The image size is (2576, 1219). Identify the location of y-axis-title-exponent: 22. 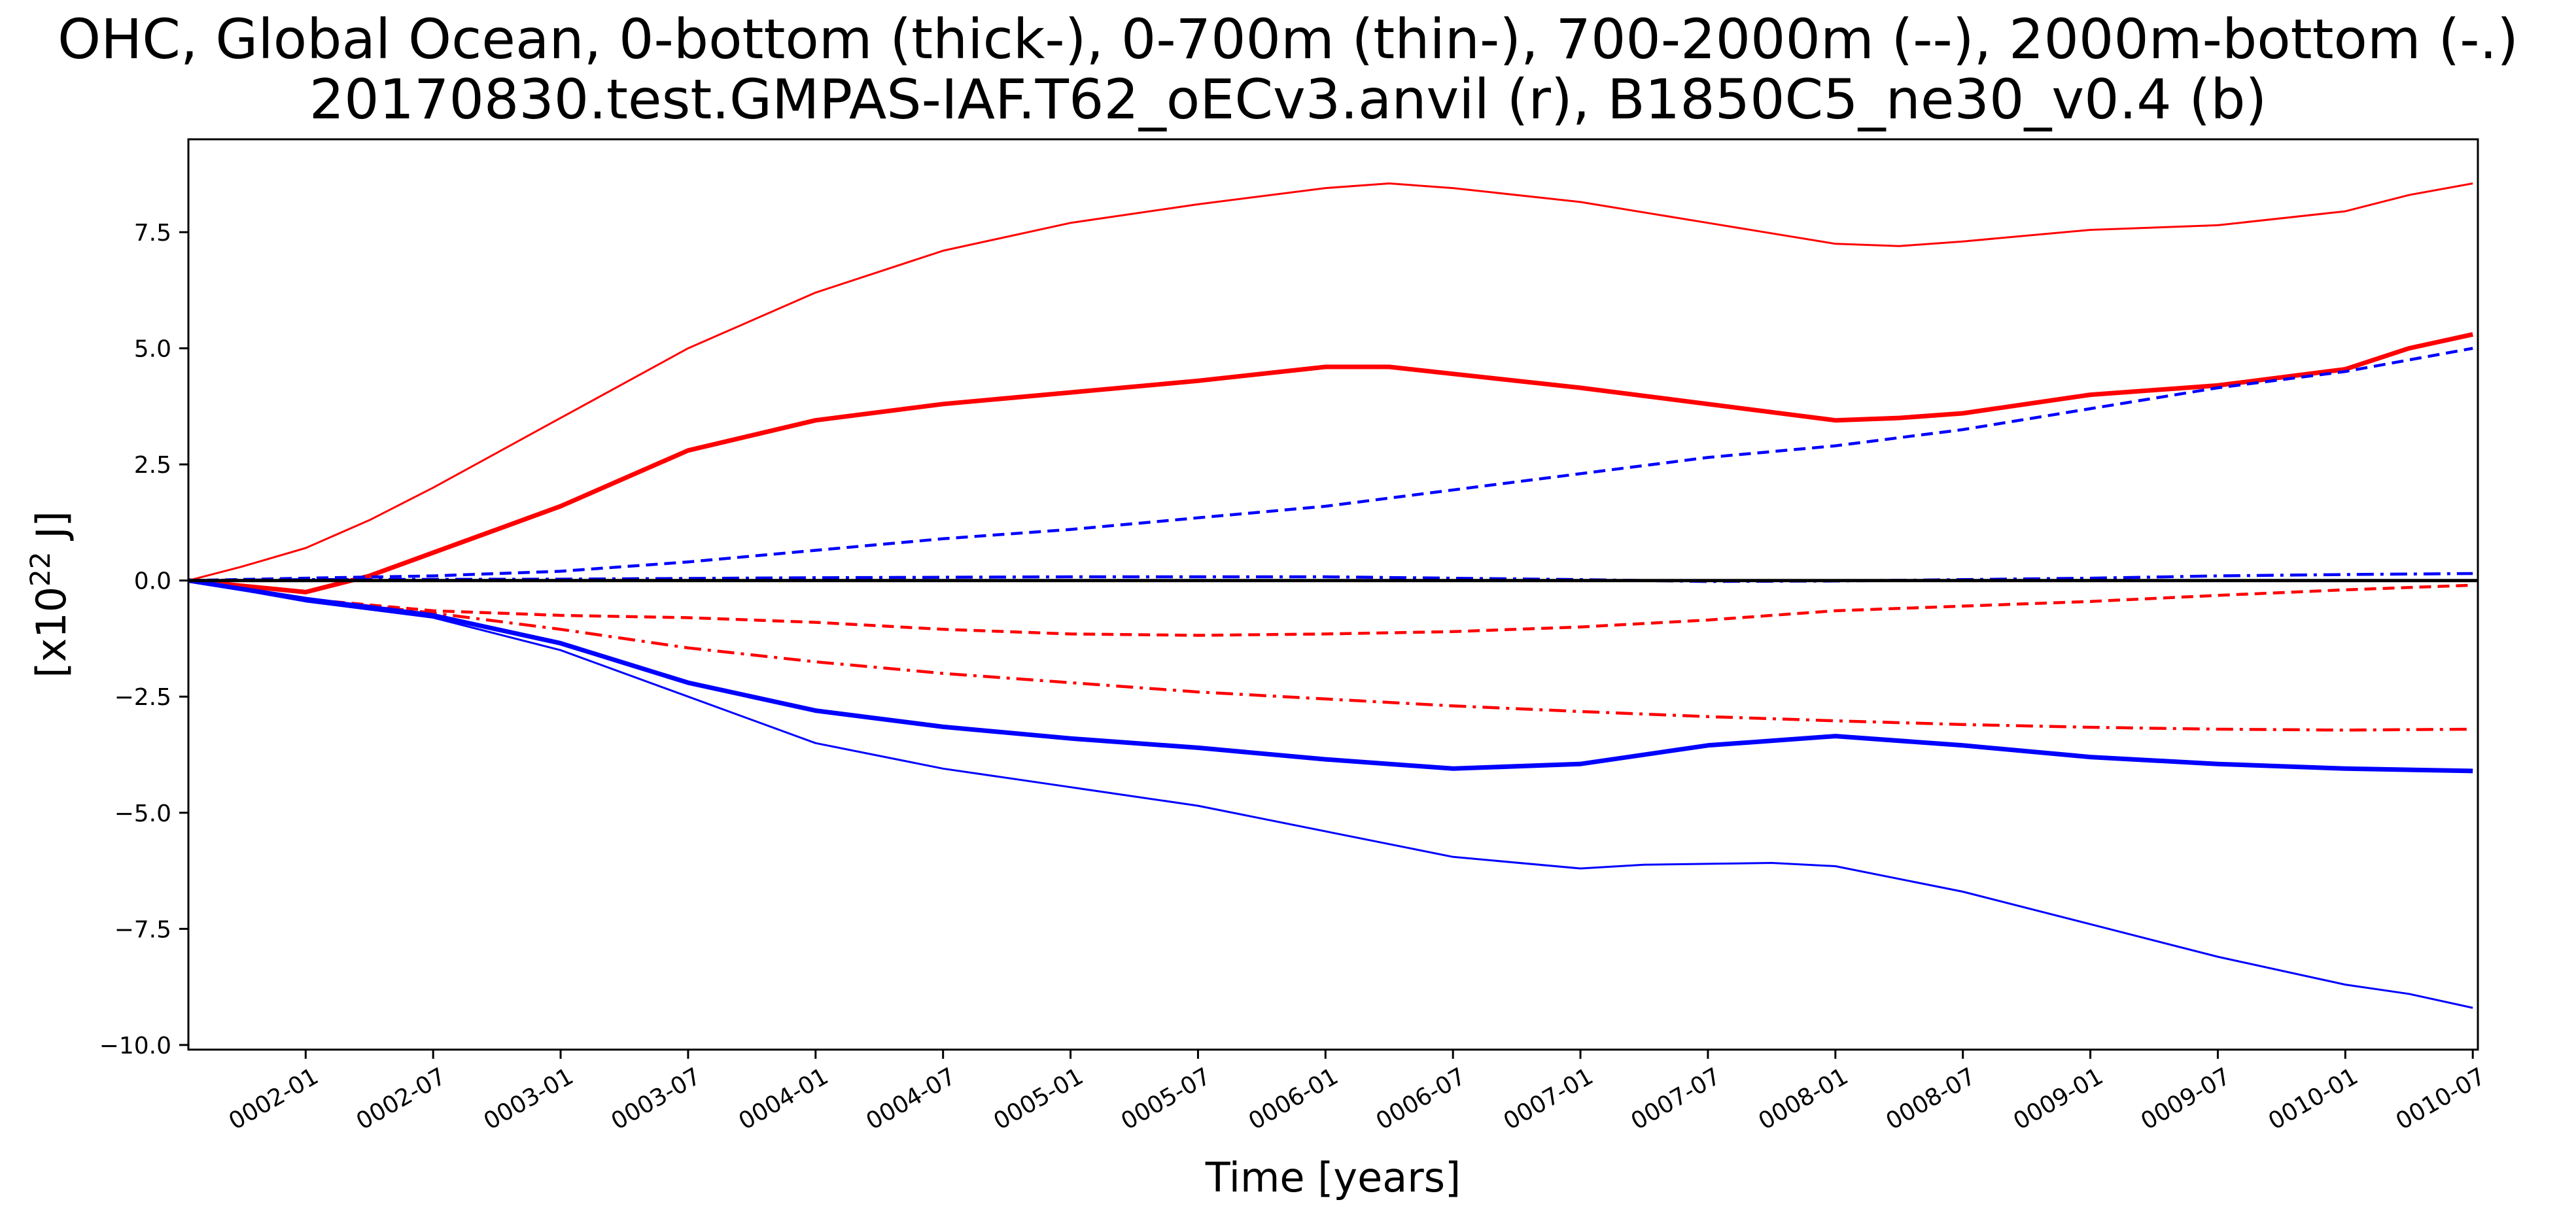
(40, 568).